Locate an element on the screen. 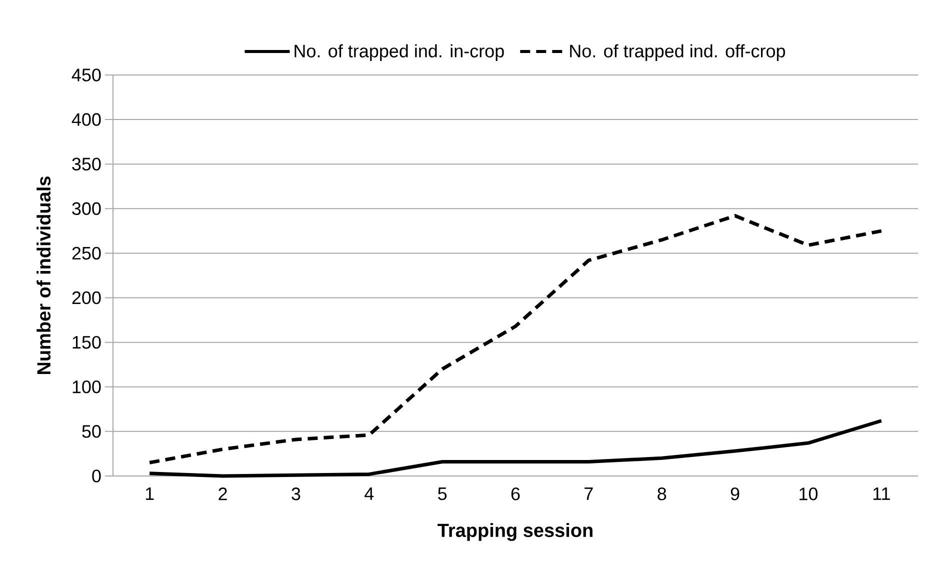 The height and width of the screenshot is (570, 927). x-tick-label: 4 is located at coordinates (369, 494).